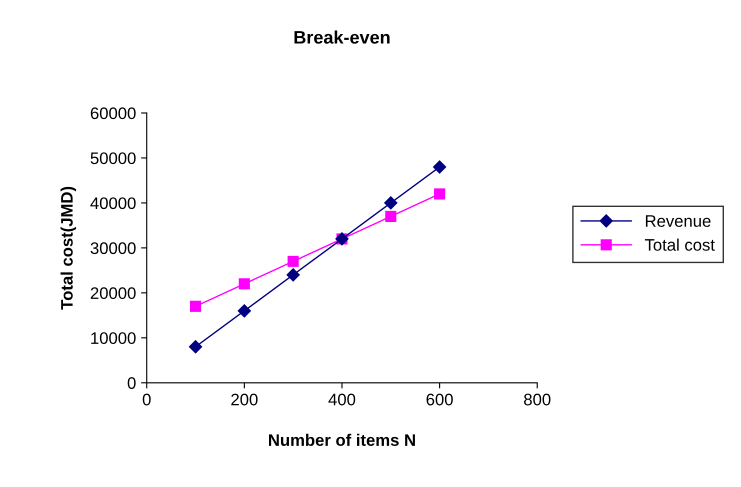 This screenshot has width=741, height=487. I want to click on y-tick-label: 60000, so click(113, 113).